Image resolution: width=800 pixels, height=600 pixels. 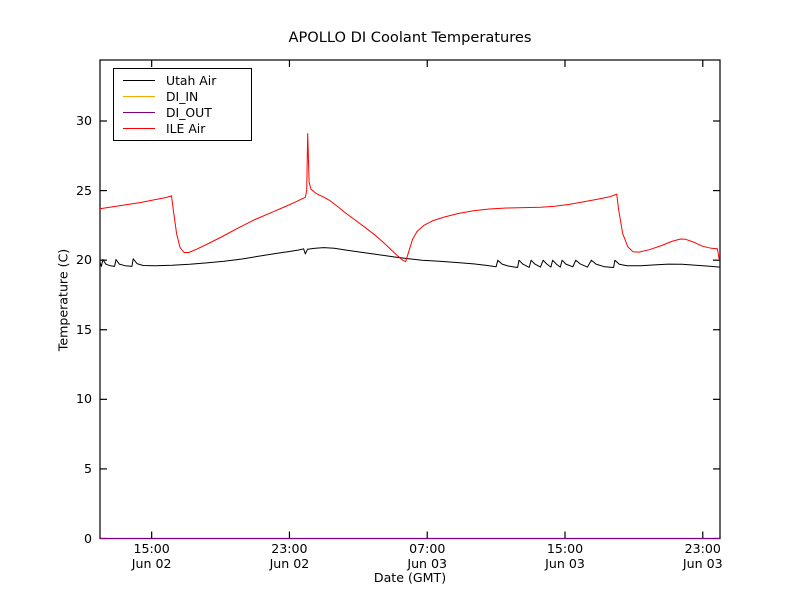 What do you see at coordinates (410, 577) in the screenshot?
I see `x-axis-label: Date (GMT)` at bounding box center [410, 577].